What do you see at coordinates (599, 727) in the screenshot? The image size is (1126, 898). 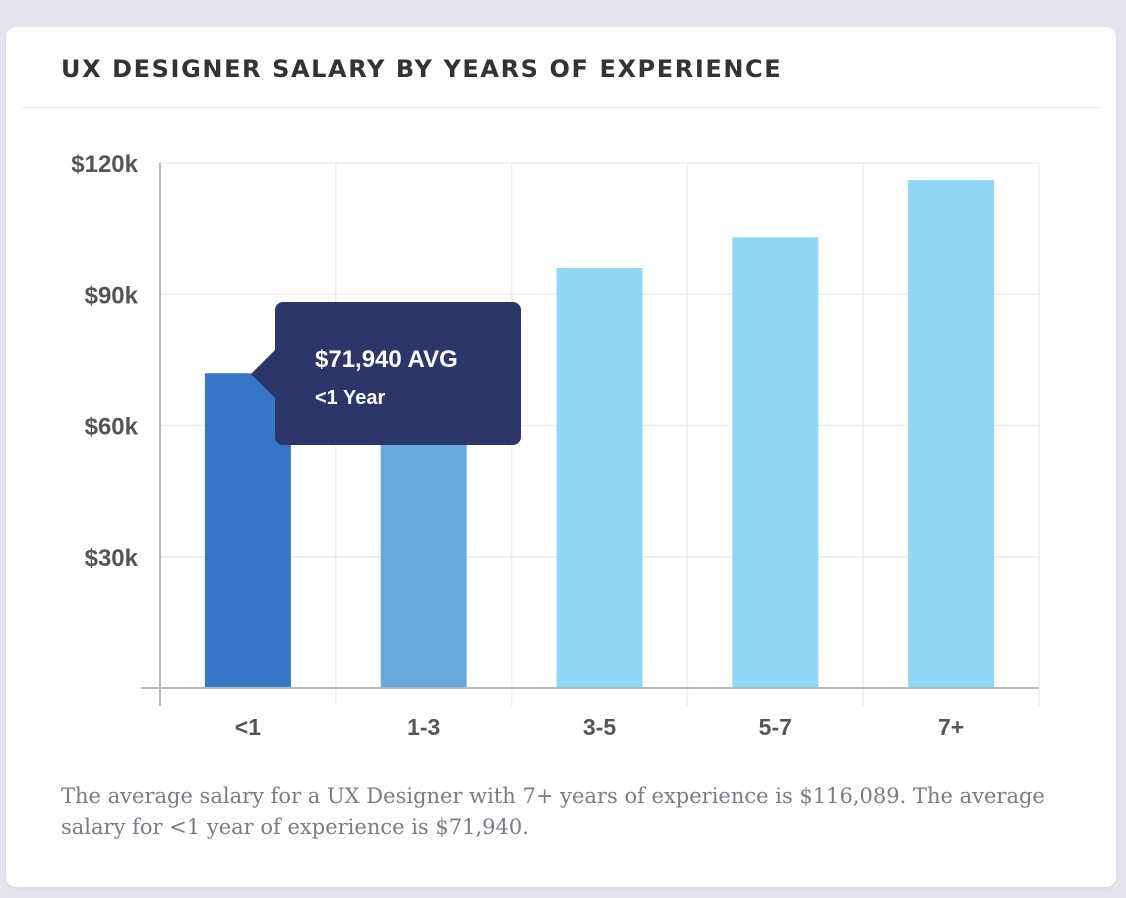 I see `x-tick-label: 3-5` at bounding box center [599, 727].